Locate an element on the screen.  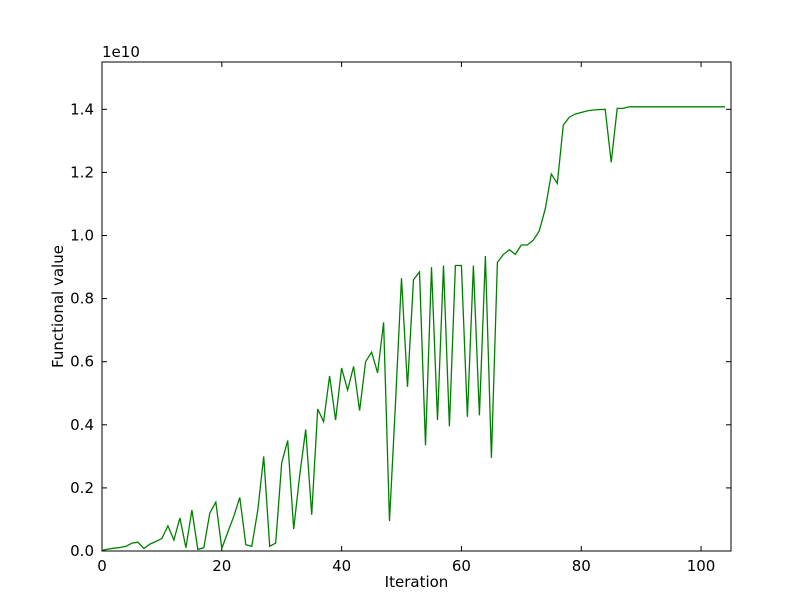
y-tick-label: 0.2 is located at coordinates (82, 488).